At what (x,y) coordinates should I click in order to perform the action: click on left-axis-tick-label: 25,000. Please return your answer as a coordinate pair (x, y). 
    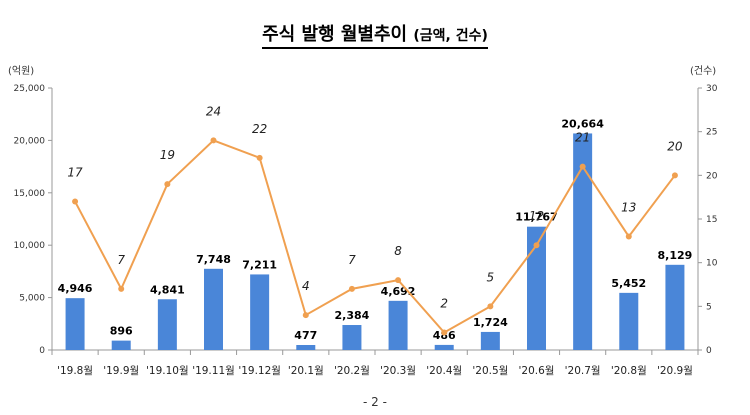
    Looking at the image, I should click on (30, 89).